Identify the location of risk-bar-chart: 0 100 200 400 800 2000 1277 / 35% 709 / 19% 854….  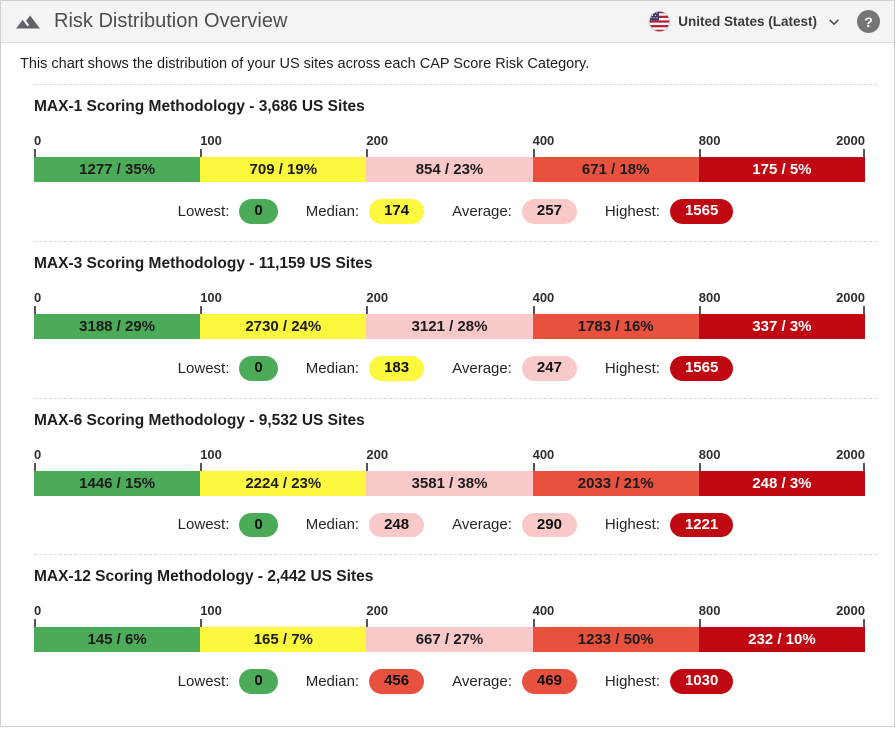
(450, 157).